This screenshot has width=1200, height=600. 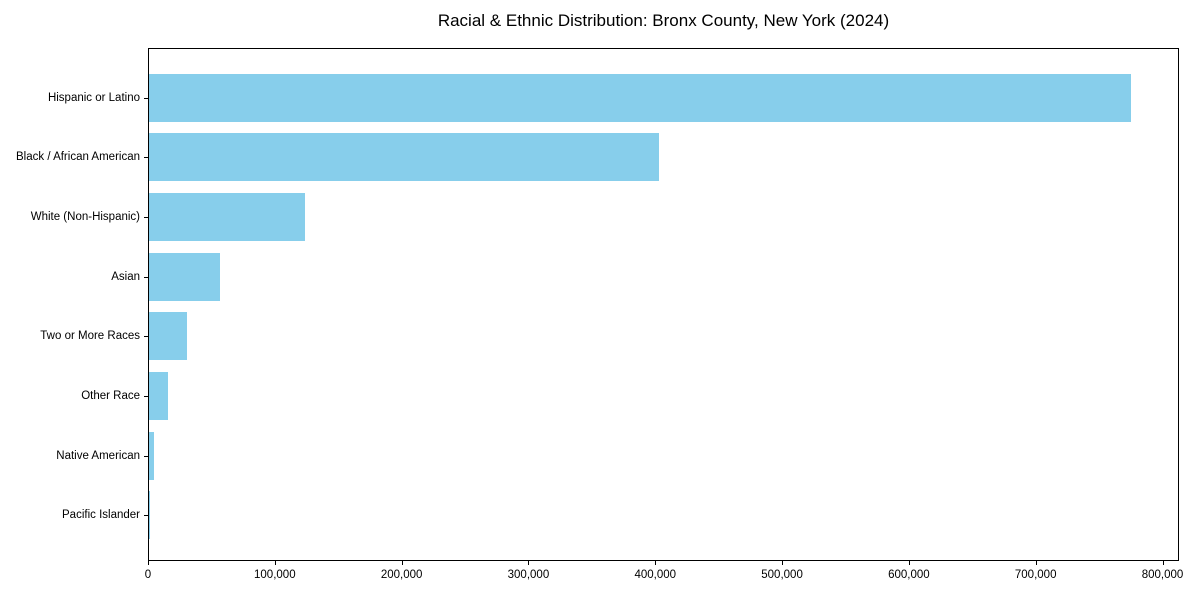 What do you see at coordinates (98, 455) in the screenshot?
I see `y-axis-label: Native American` at bounding box center [98, 455].